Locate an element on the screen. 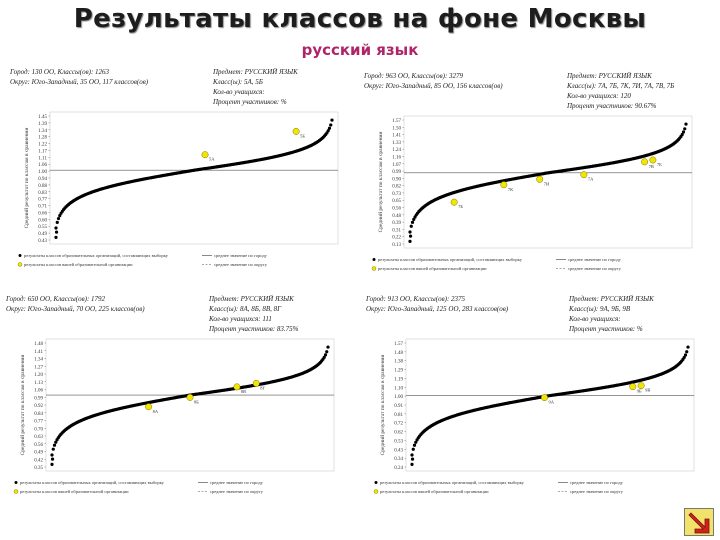  panel-info-left: Город: 650 ОО, Классы(ов): 1792 is located at coordinates (56, 299).